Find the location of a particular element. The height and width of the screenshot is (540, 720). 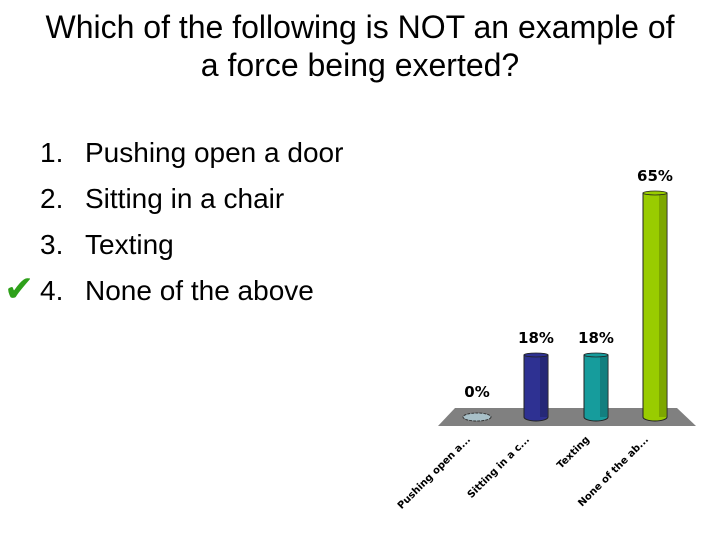

answer-option: 1. Pushing open a door is located at coordinates (205, 153).